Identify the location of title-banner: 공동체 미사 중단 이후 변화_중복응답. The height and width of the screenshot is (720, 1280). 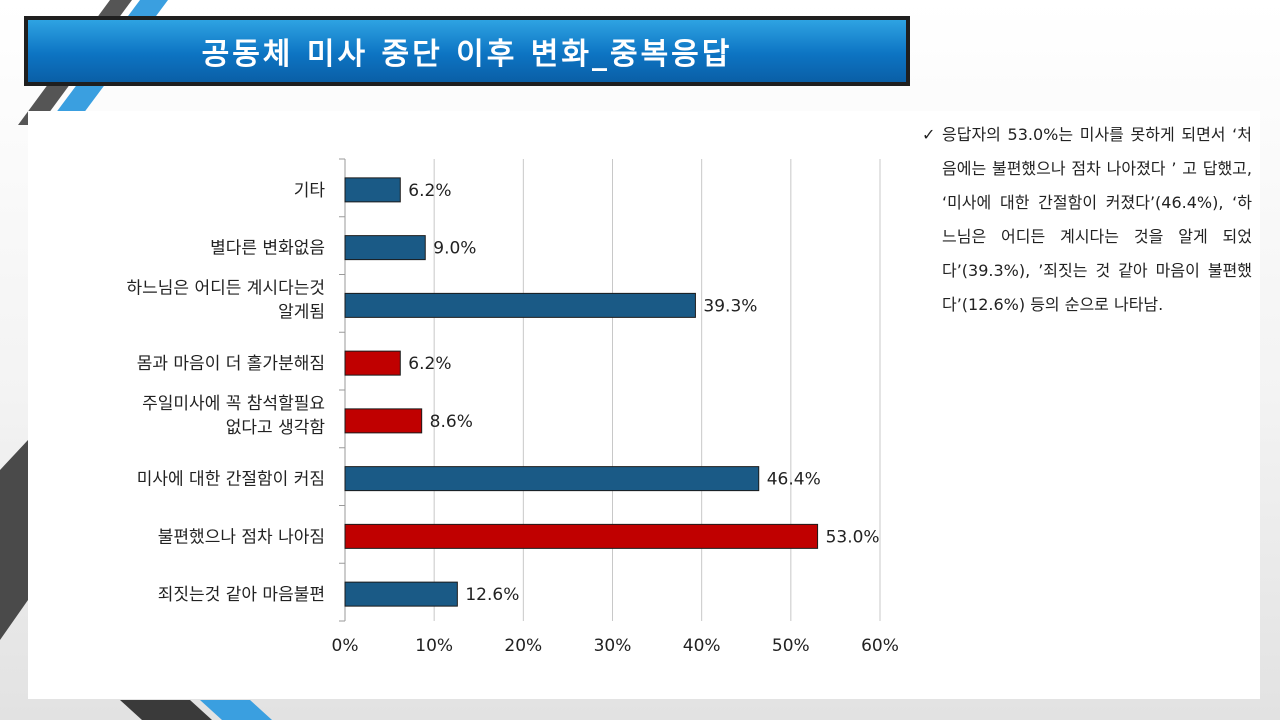
(467, 51).